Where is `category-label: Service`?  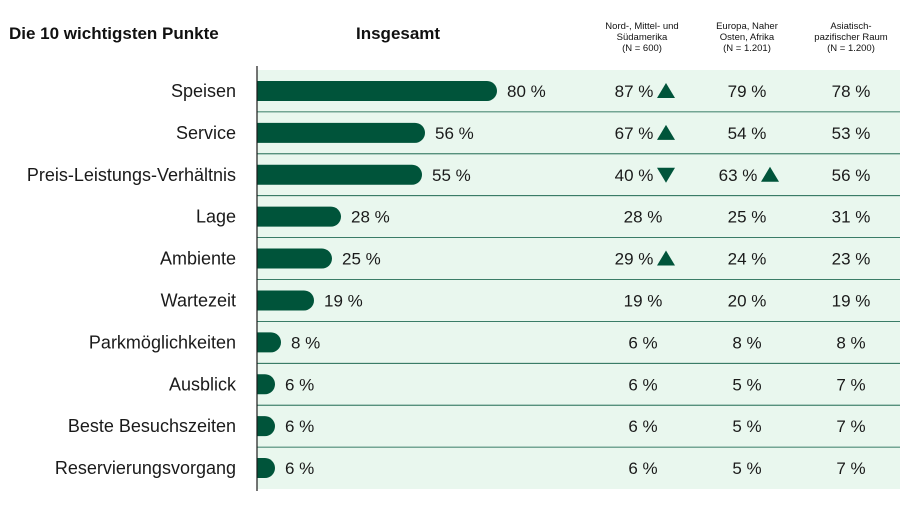 category-label: Service is located at coordinates (206, 133).